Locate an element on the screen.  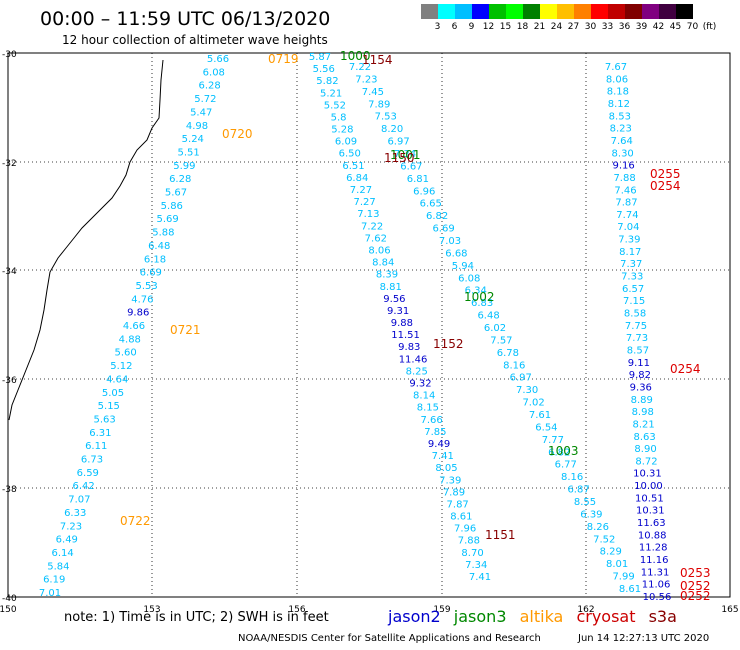
colorbar-label: 12 is located at coordinates (488, 27).